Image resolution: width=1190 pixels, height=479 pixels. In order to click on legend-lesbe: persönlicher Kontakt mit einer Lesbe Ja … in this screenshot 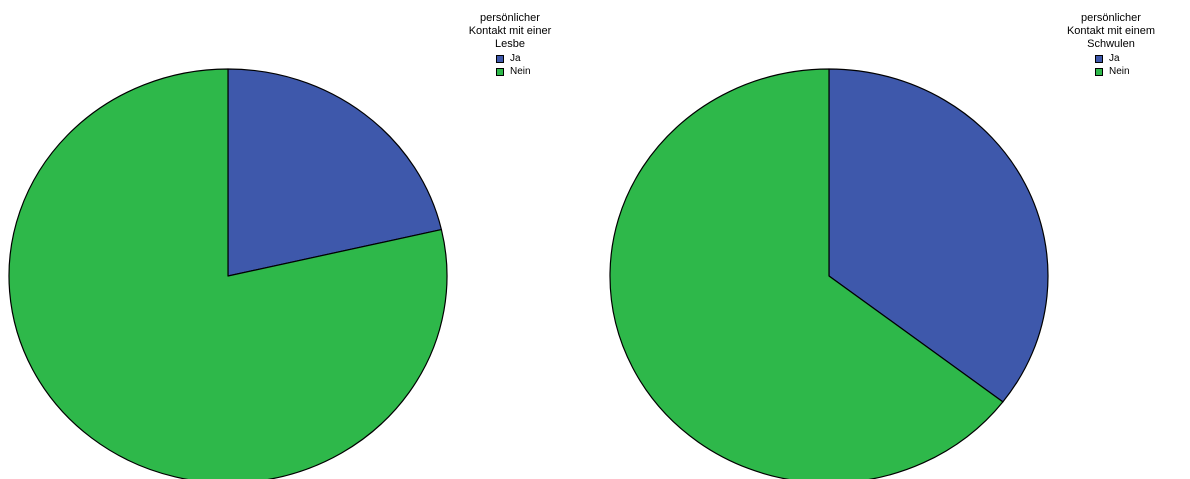, I will do `click(510, 45)`.